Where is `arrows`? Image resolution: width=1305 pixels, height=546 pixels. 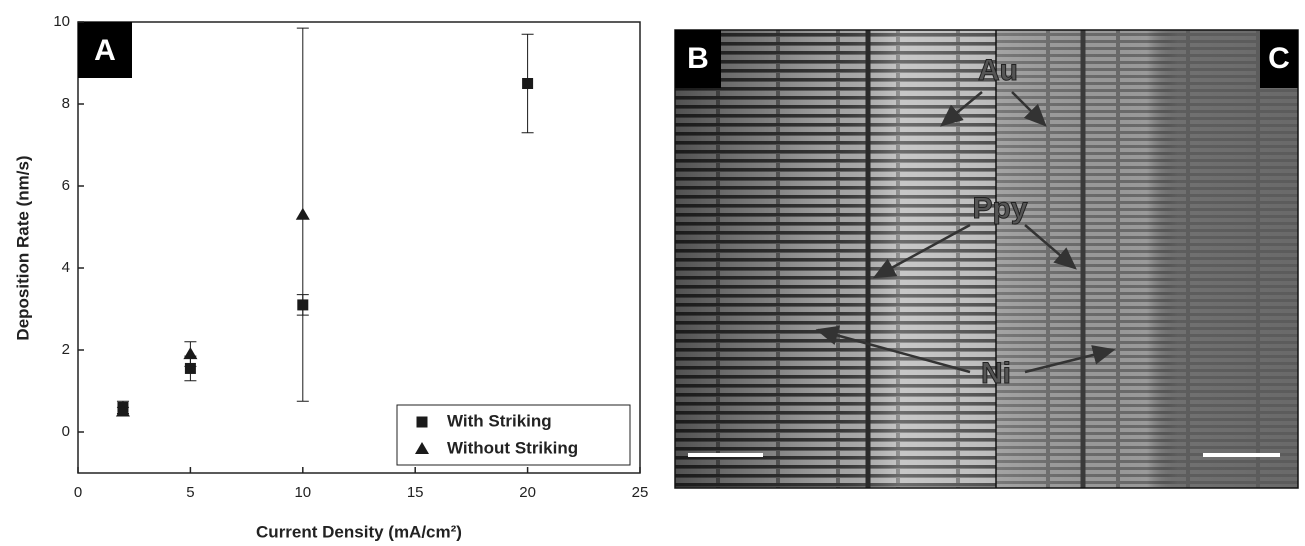 arrows is located at coordinates (965, 232).